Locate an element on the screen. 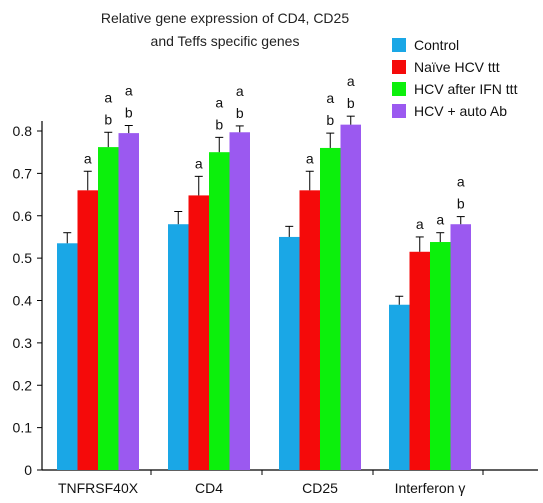  legend-label: Control is located at coordinates (436, 45).